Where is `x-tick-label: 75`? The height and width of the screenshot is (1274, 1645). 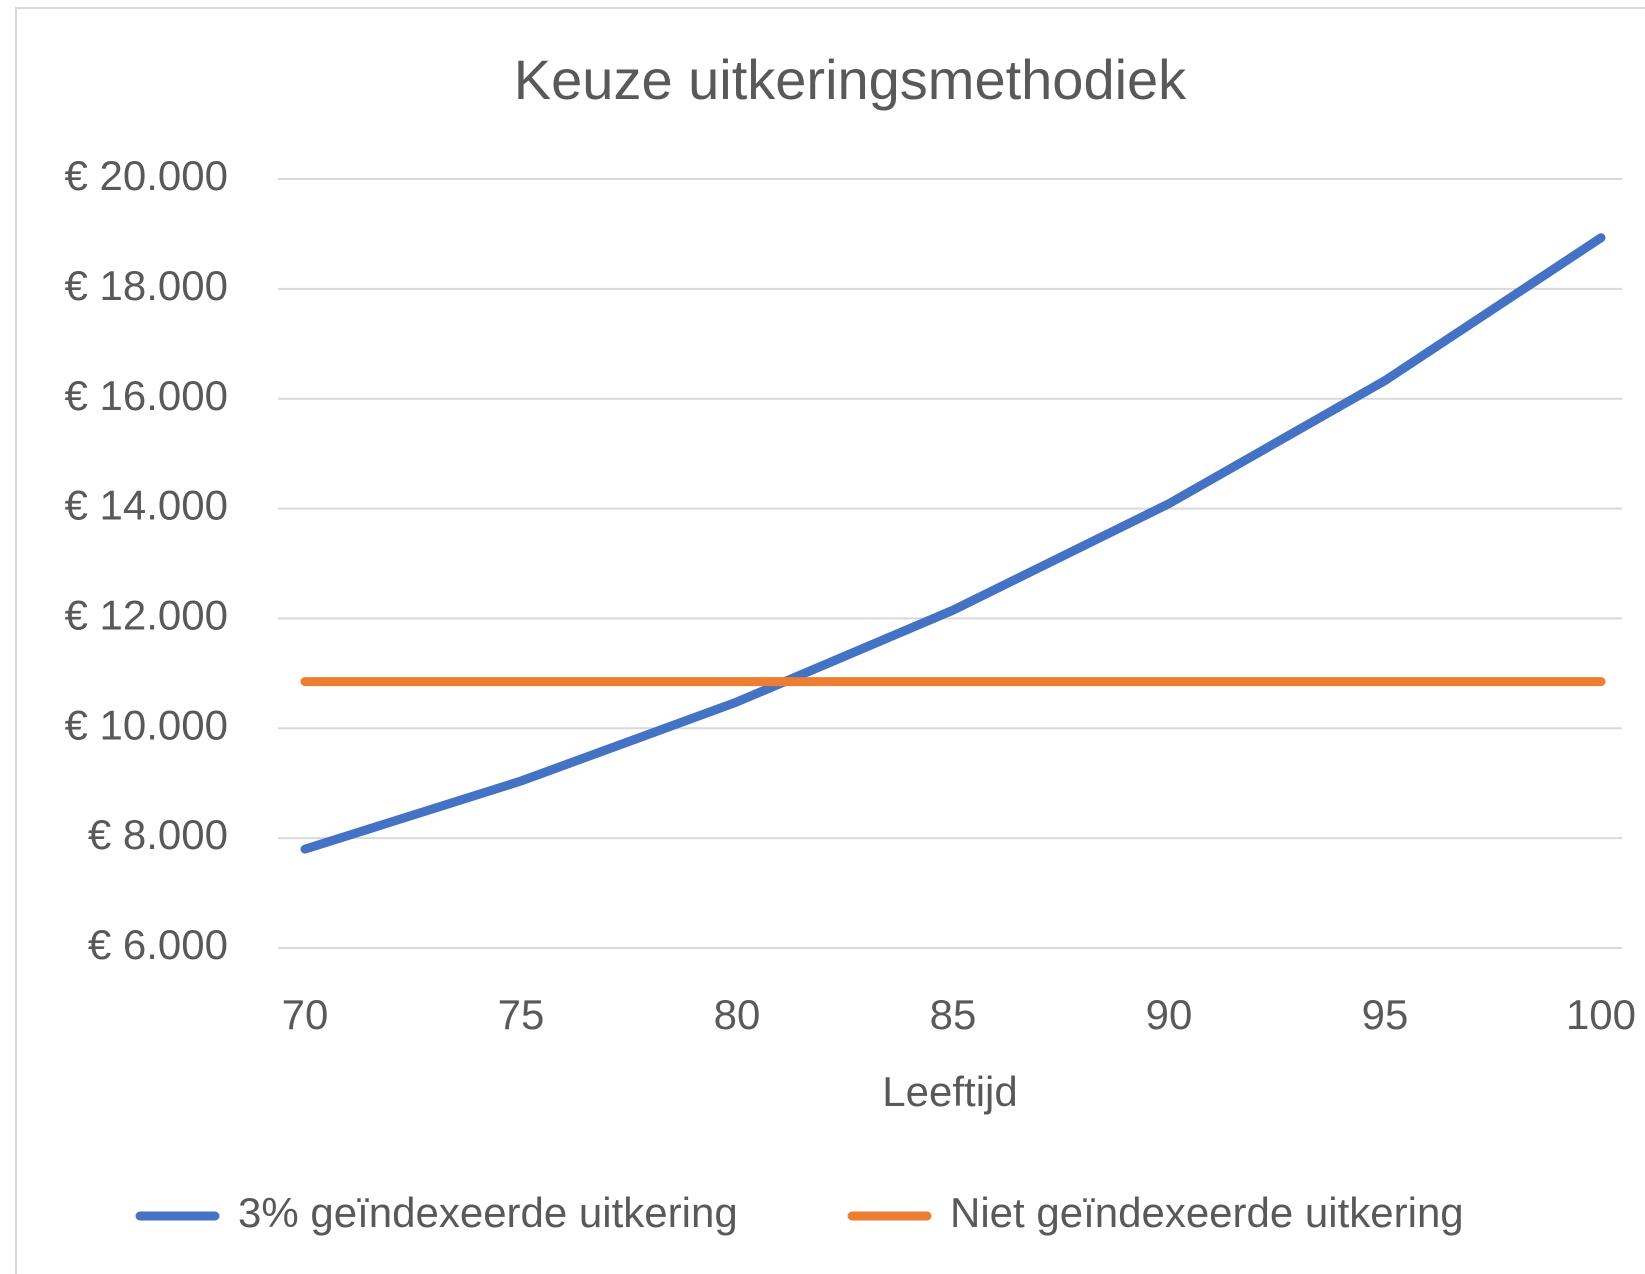
x-tick-label: 75 is located at coordinates (521, 1014).